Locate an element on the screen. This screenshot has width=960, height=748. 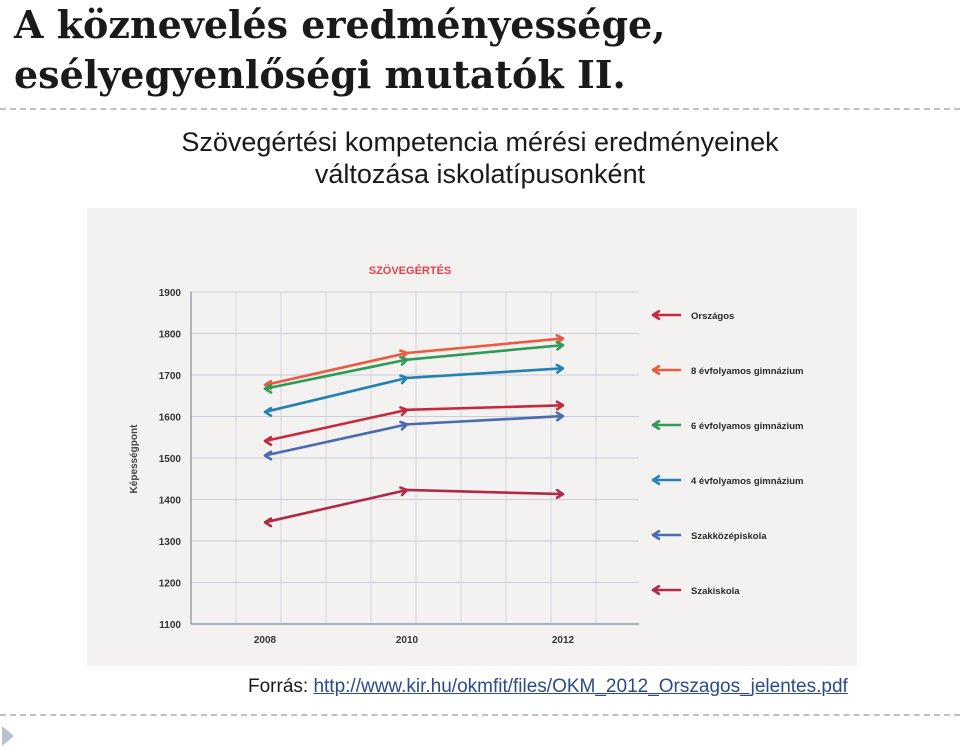
y-tick-label: 1900 is located at coordinates (170, 293).